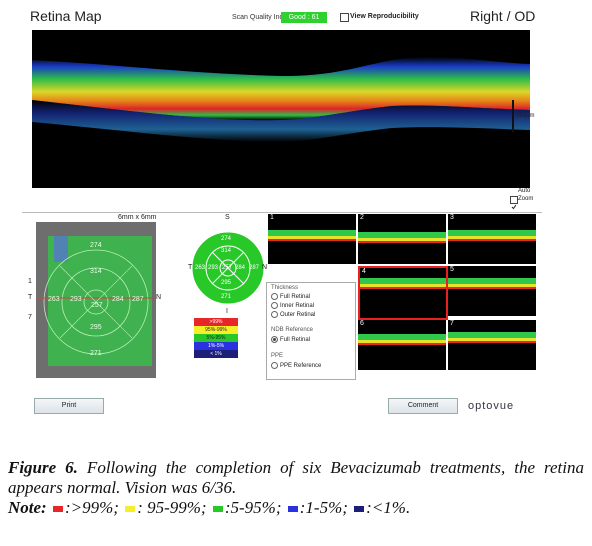 The image size is (592, 546). Describe the element at coordinates (213, 268) in the screenshot. I see `map-value-temporal-inner: 293` at that location.